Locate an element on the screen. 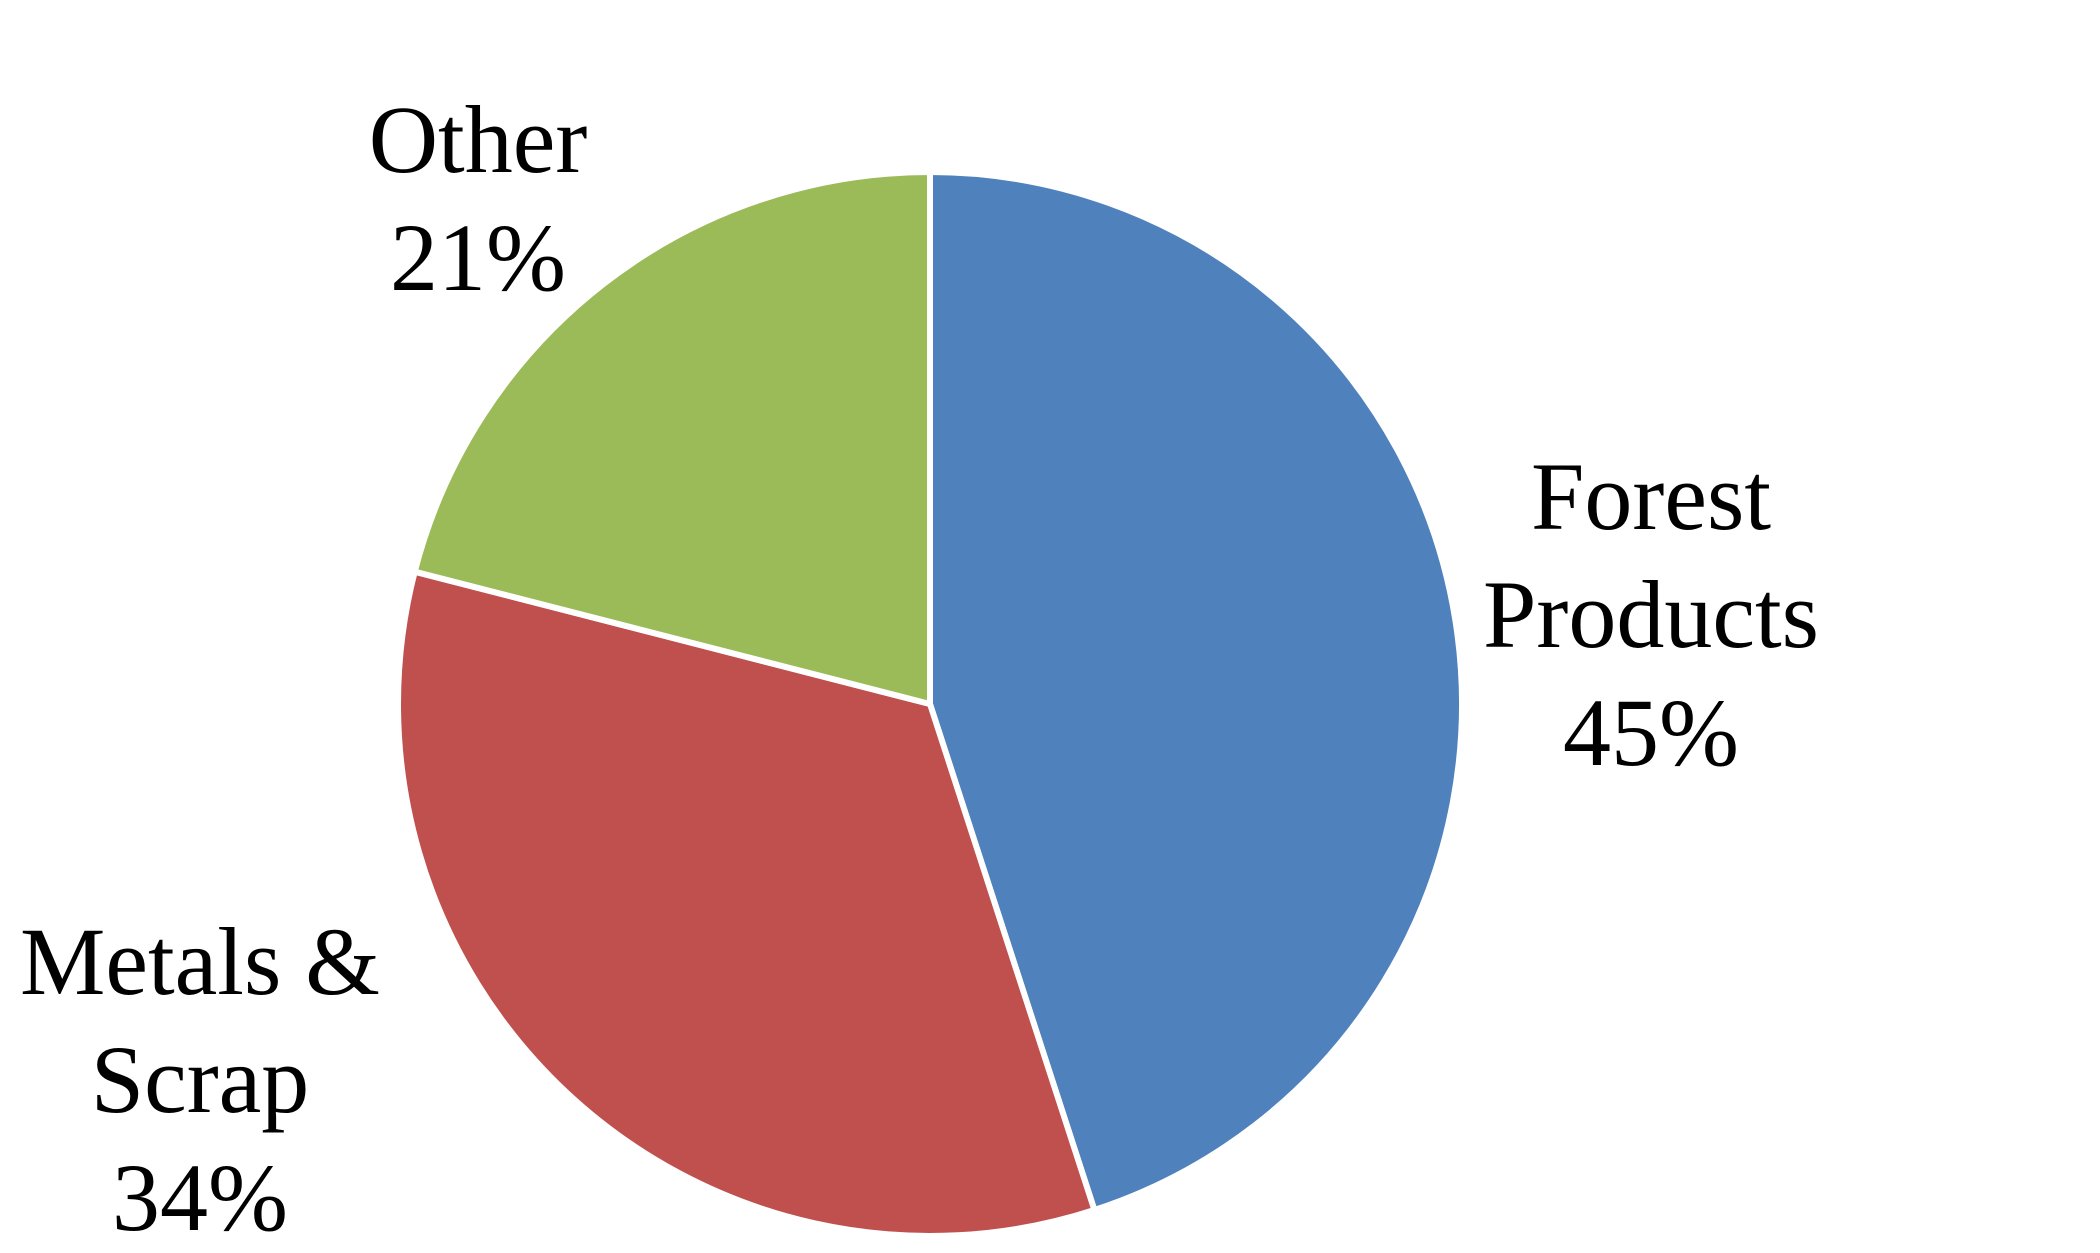  value-label: 45% is located at coordinates (1651, 732).